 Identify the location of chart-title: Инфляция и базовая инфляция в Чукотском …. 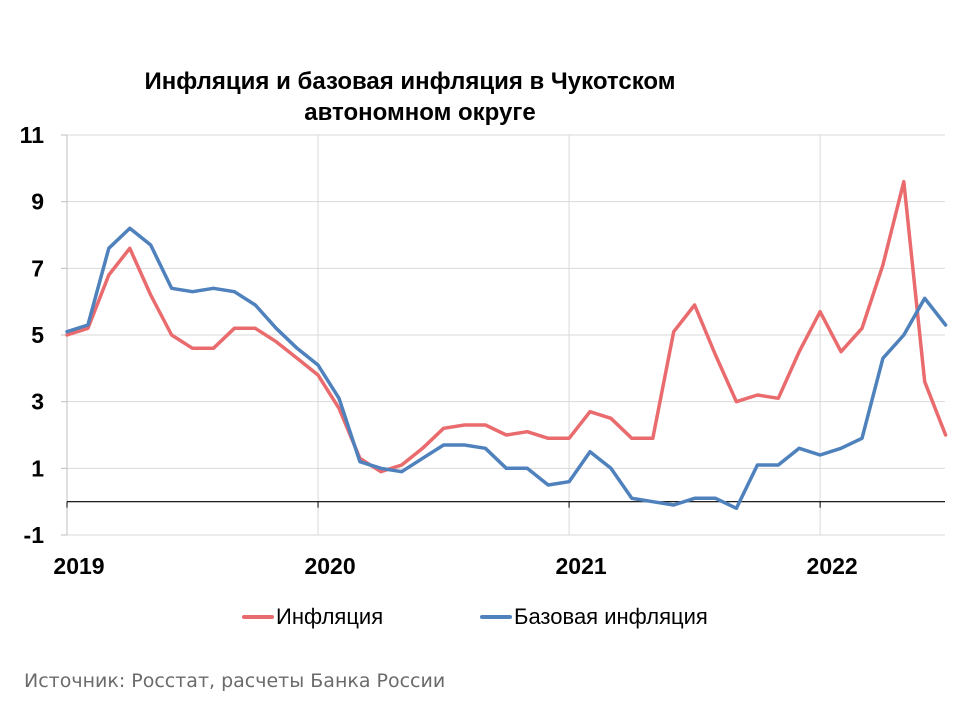
(440, 97).